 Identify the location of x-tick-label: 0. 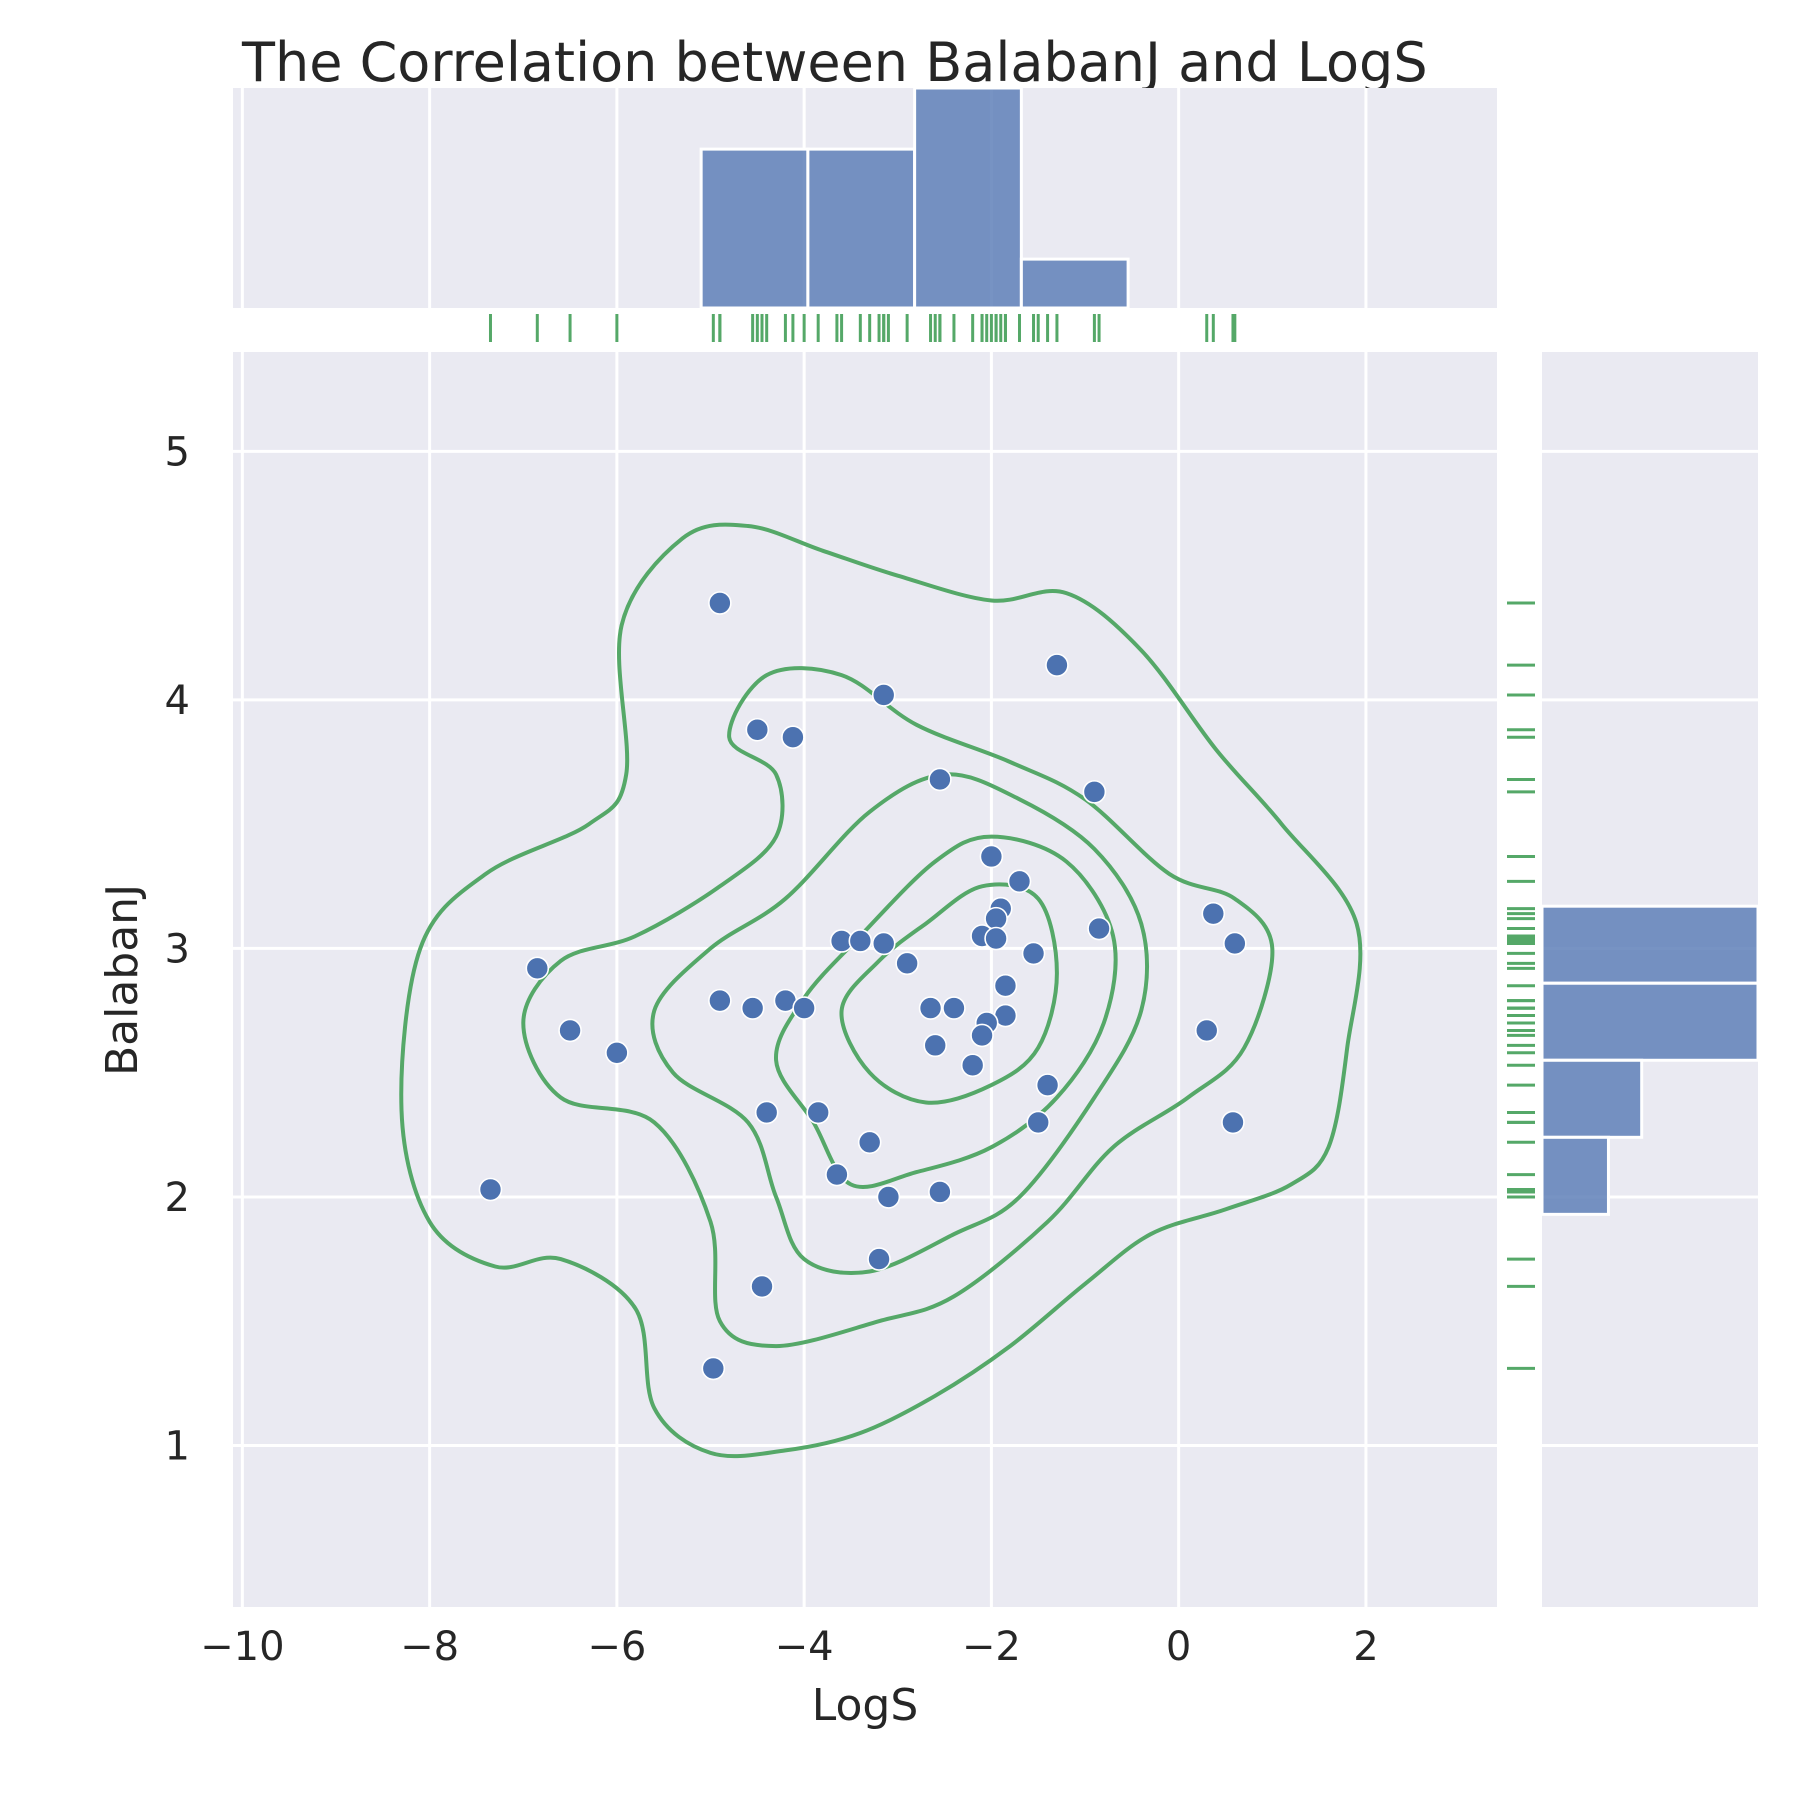
(1178, 1647).